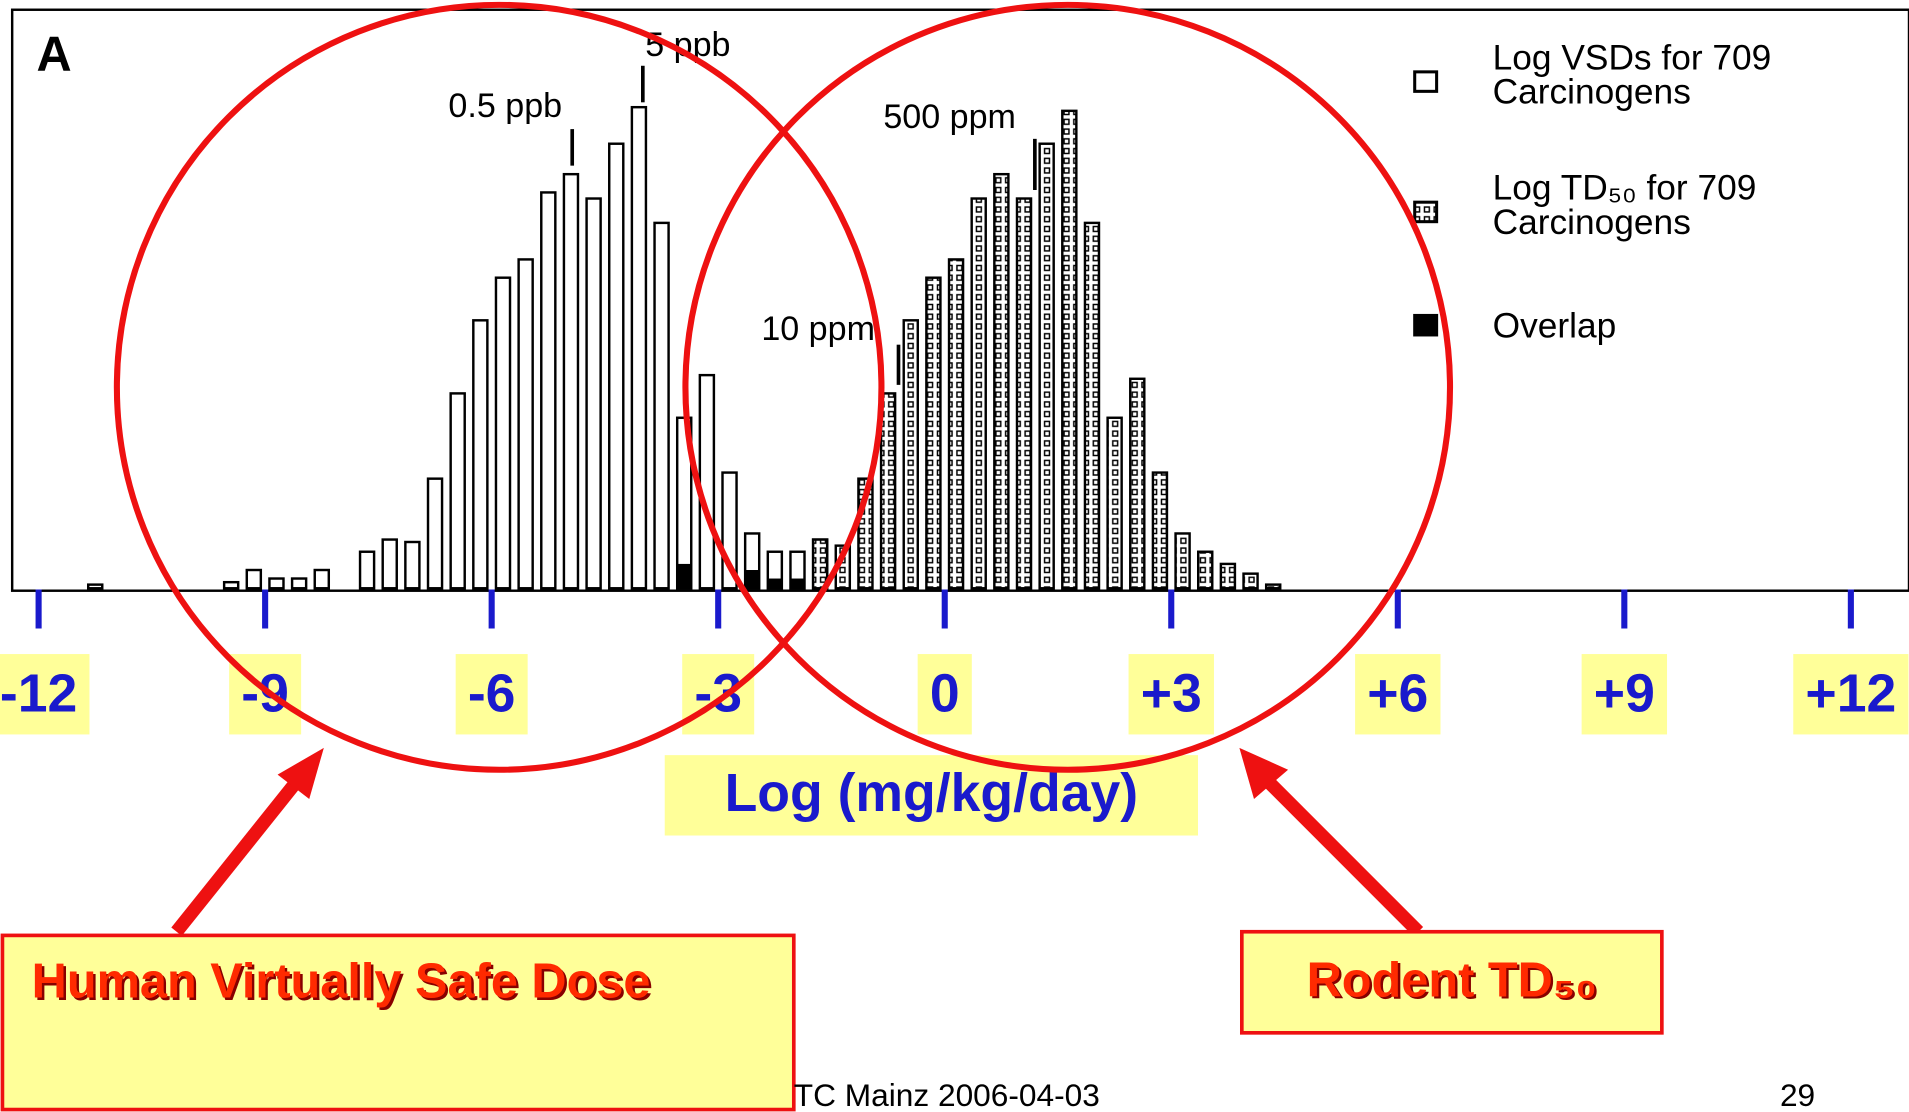 The width and height of the screenshot is (1909, 1112). I want to click on callout: Human Virtually Safe Dose, so click(341, 981).